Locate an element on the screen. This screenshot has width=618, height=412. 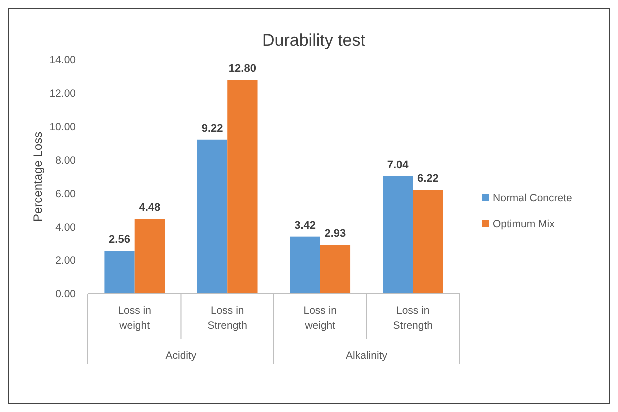
legend-label: Optimum Mix is located at coordinates (524, 224).